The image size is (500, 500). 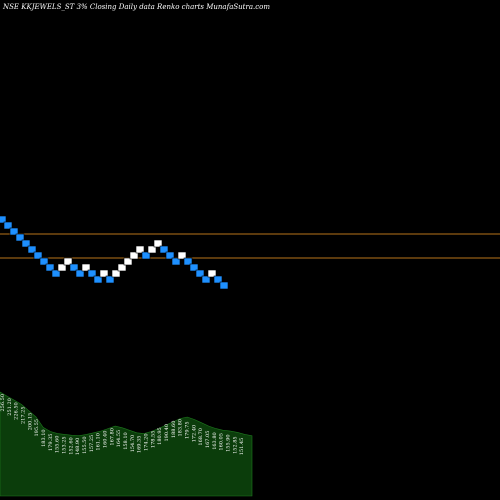 I want to click on volume-label: 200.15, so click(x=30, y=422).